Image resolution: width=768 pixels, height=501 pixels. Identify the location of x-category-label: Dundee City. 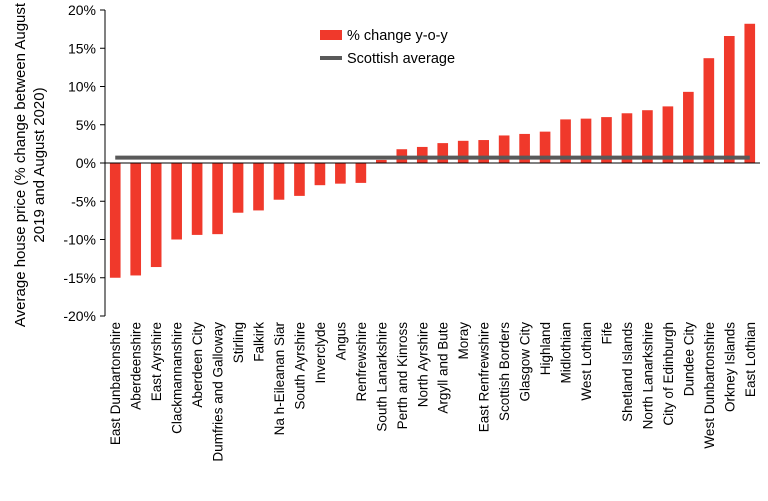
(688, 359).